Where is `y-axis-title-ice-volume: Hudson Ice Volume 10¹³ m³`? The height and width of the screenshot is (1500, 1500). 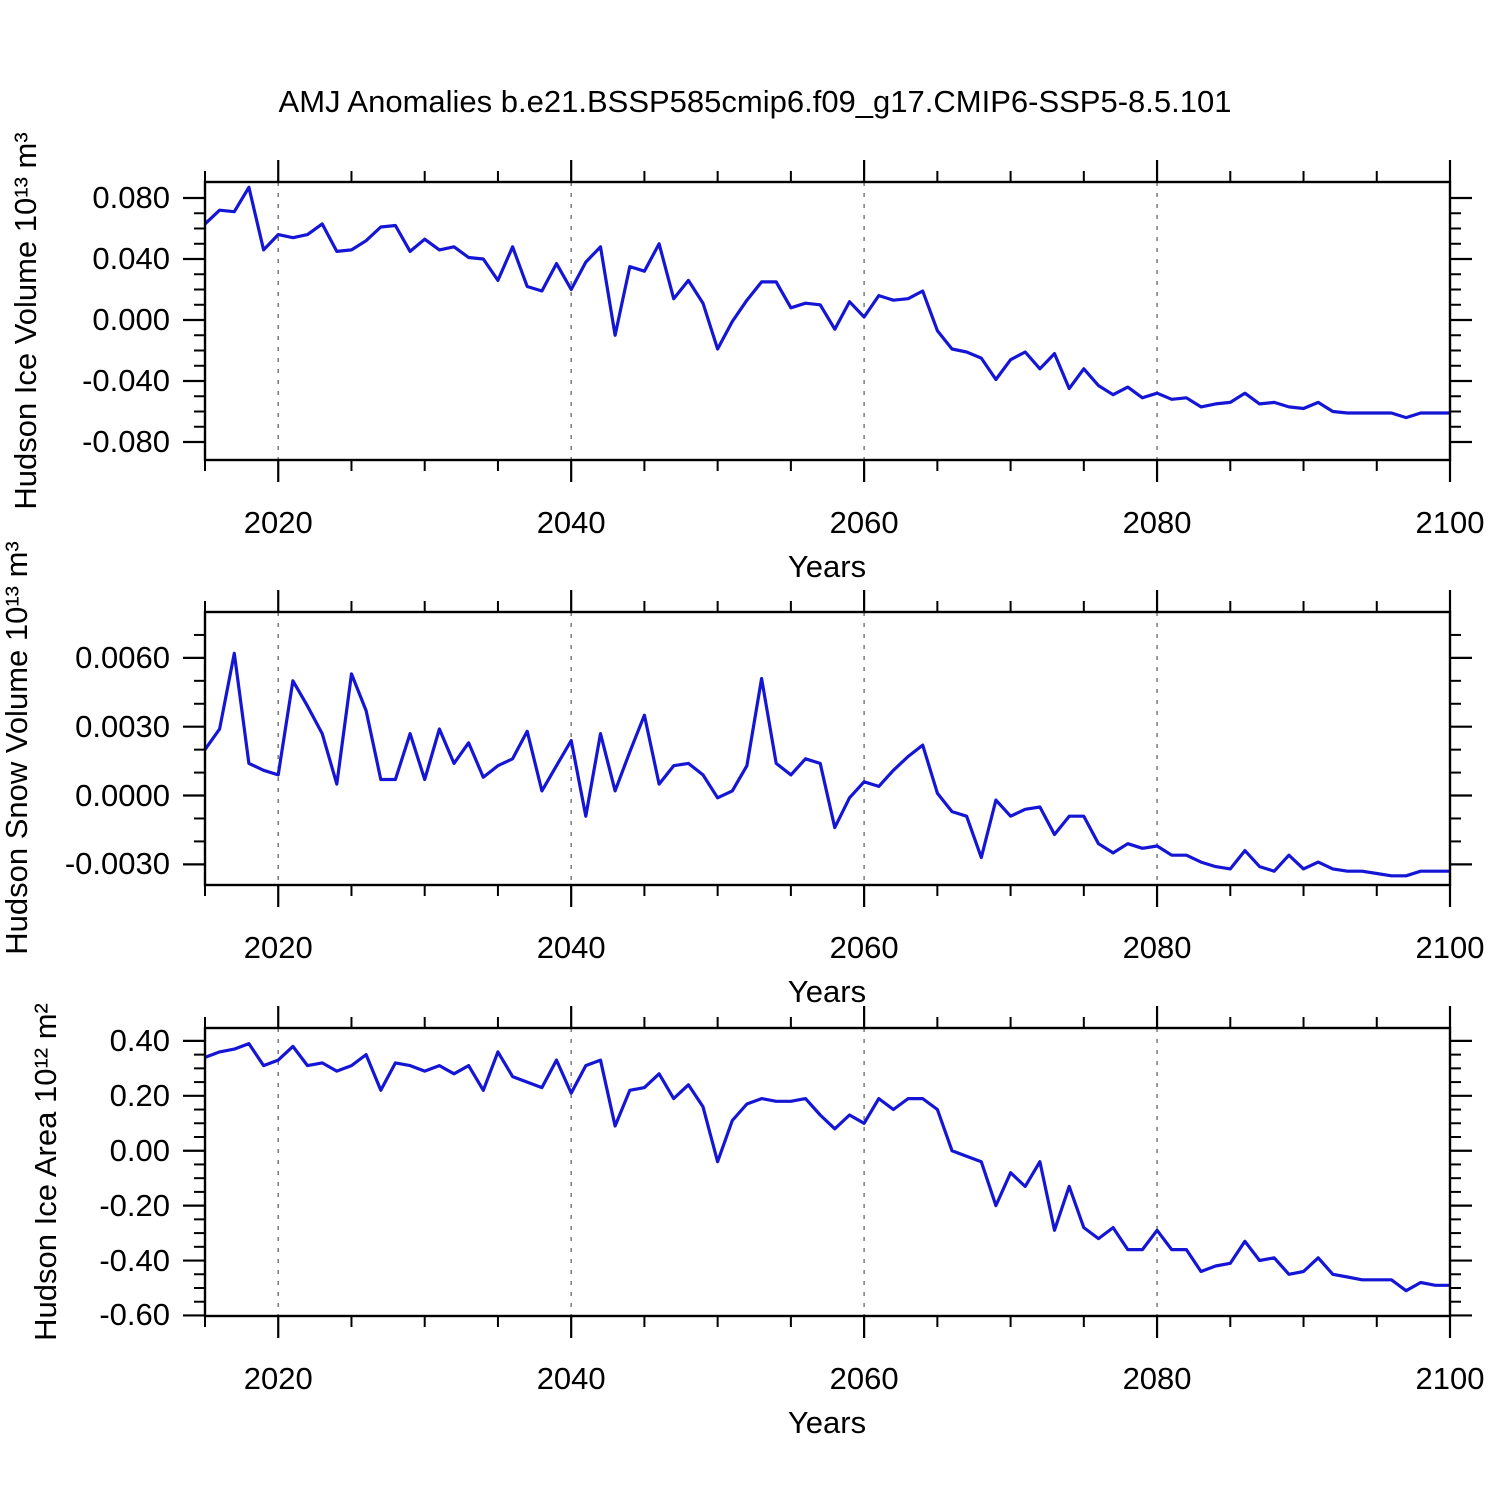
y-axis-title-ice-volume: Hudson Ice Volume 10¹³ m³ is located at coordinates (25, 321).